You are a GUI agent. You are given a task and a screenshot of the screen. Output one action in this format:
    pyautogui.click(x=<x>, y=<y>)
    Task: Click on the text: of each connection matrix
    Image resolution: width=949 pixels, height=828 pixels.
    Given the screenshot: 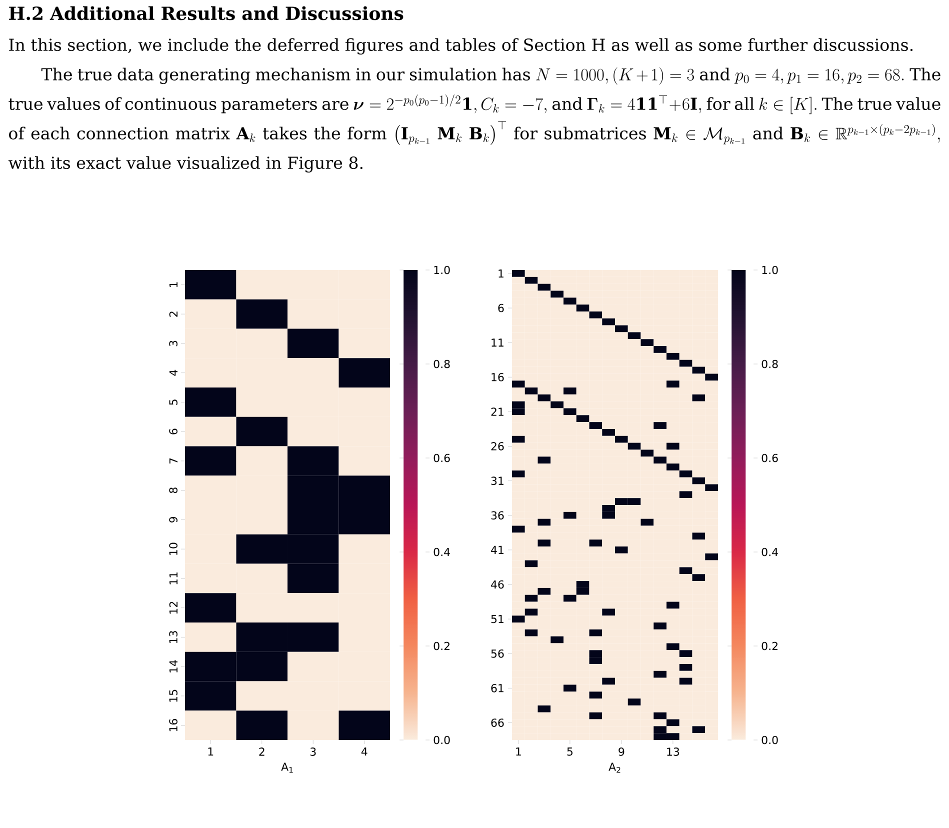 What is the action you would take?
    pyautogui.click(x=119, y=133)
    